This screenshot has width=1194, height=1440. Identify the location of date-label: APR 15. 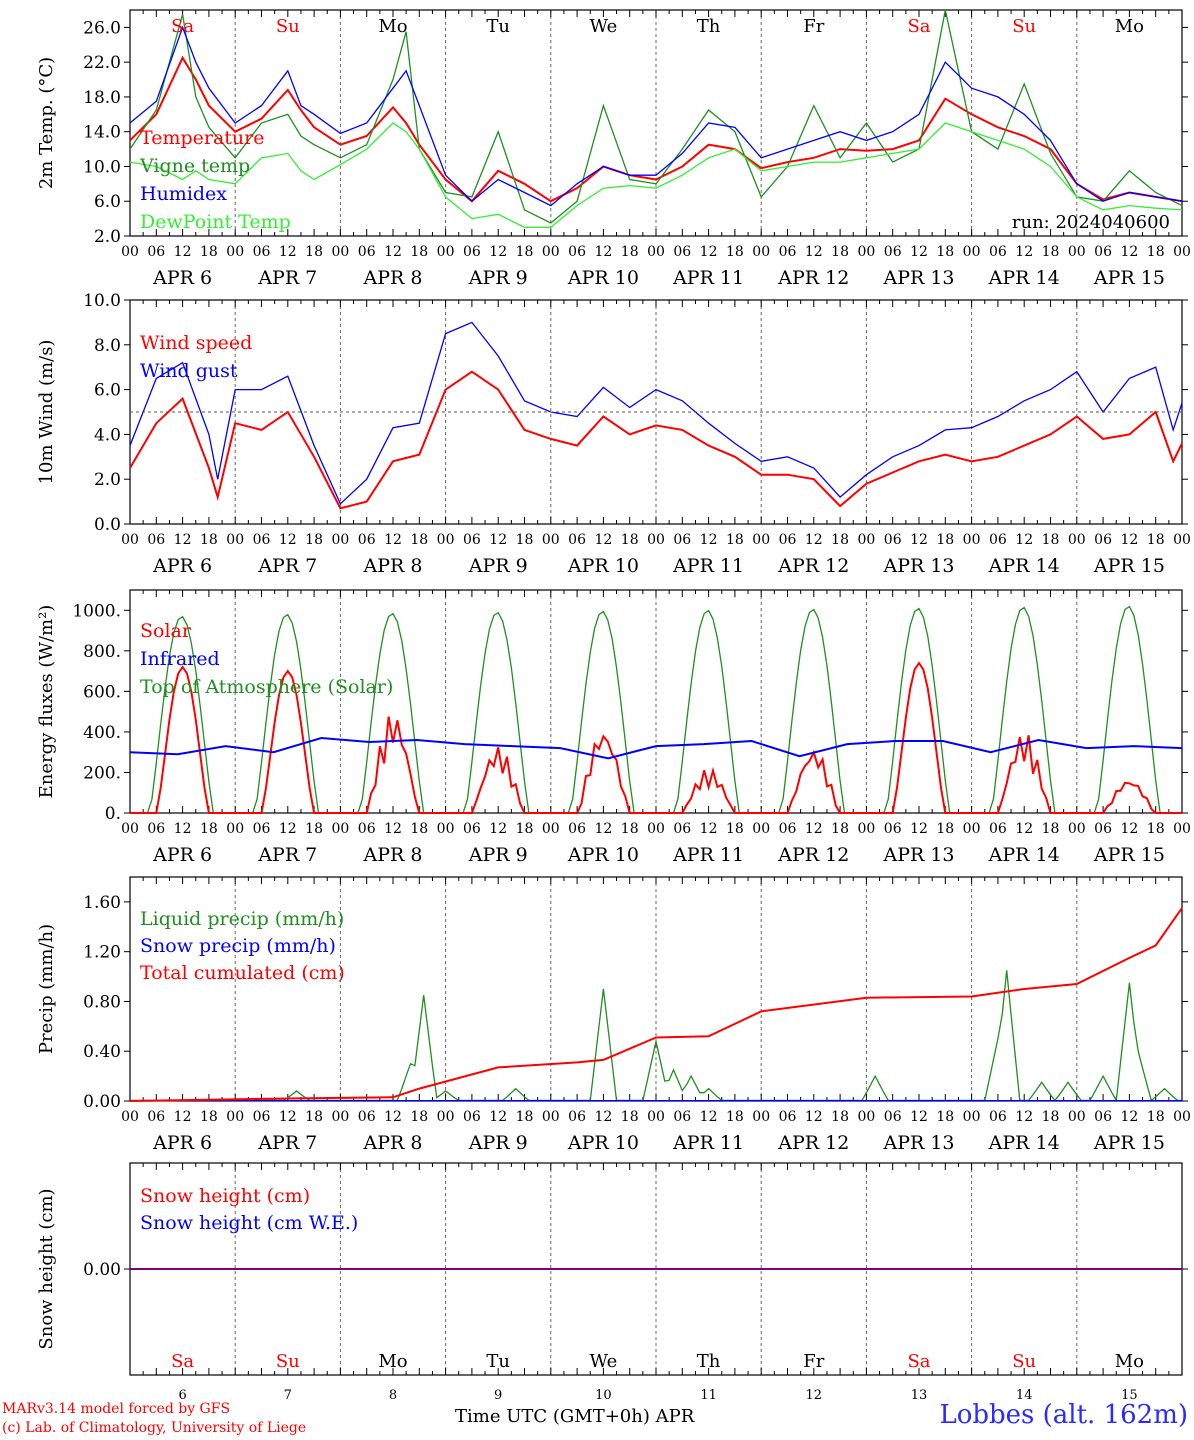
(1129, 566).